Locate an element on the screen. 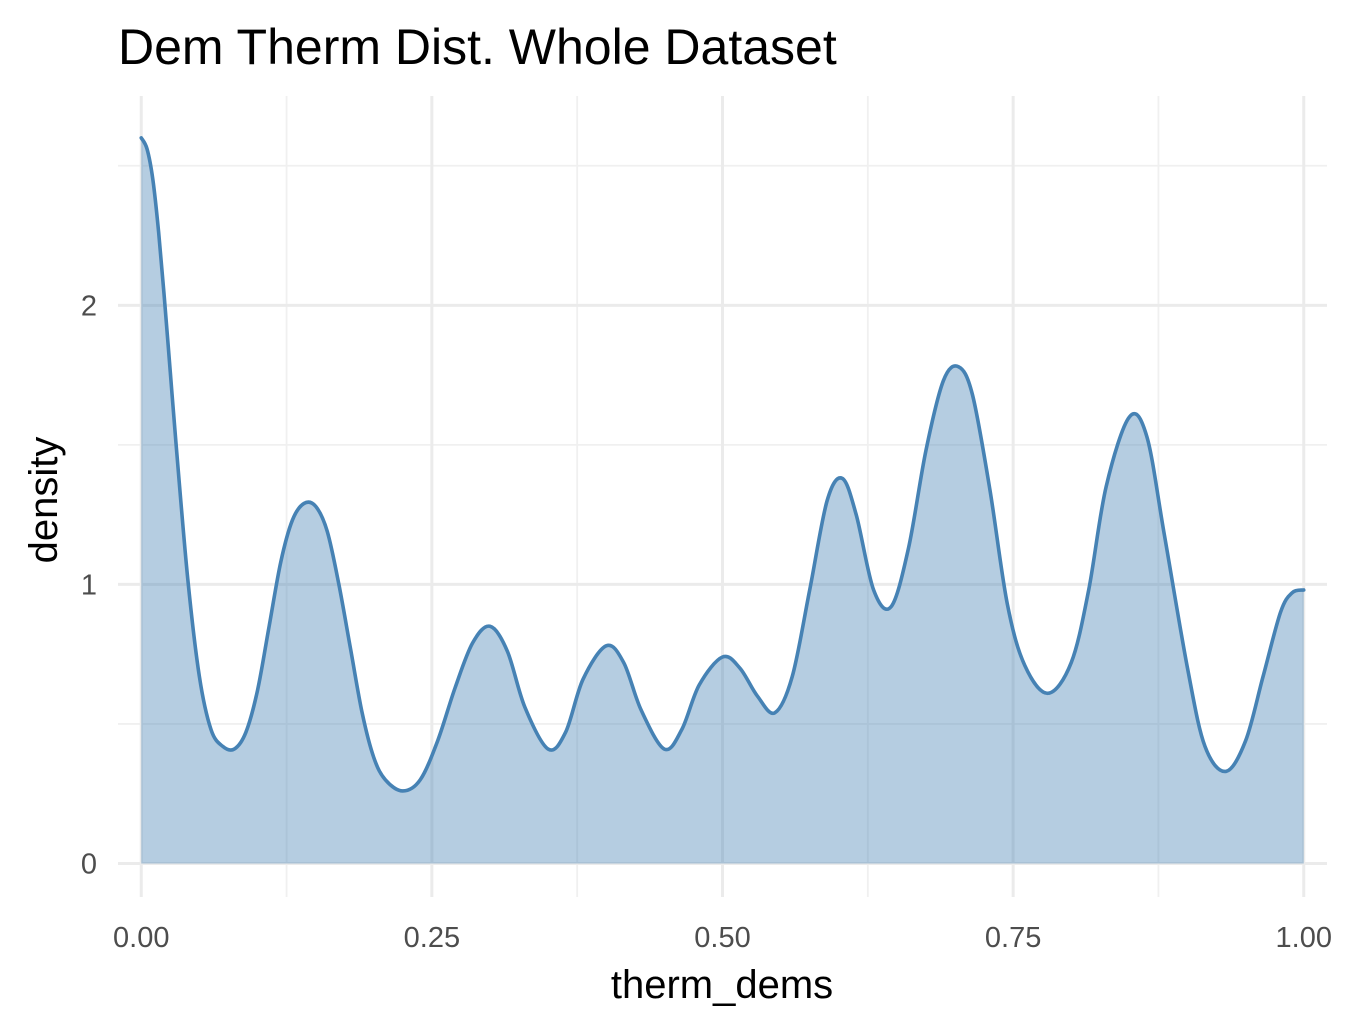  x-tick-label: 0.75 is located at coordinates (1013, 938).